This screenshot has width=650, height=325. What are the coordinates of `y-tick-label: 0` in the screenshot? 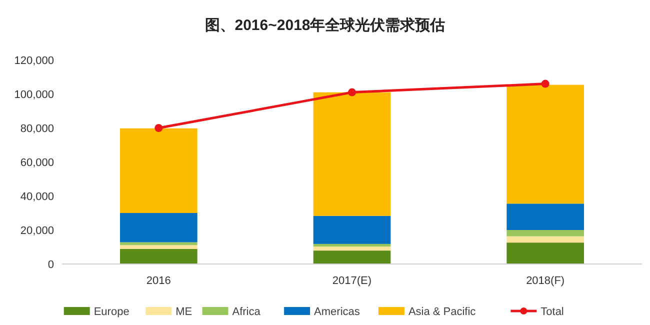 It's located at (51, 265).